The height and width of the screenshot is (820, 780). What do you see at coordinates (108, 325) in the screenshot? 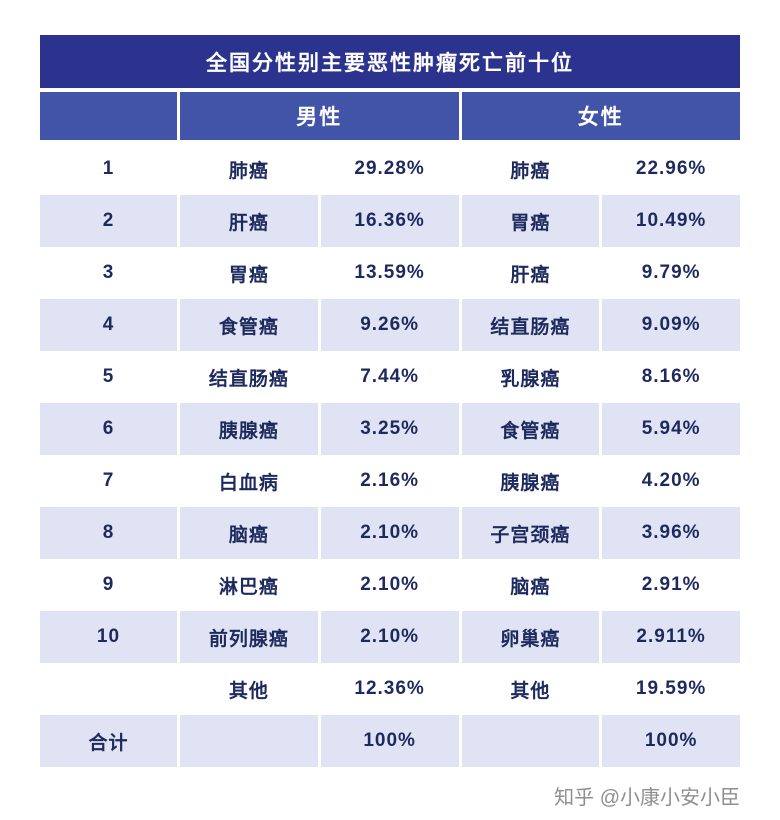
I see `rank-cell: 4` at bounding box center [108, 325].